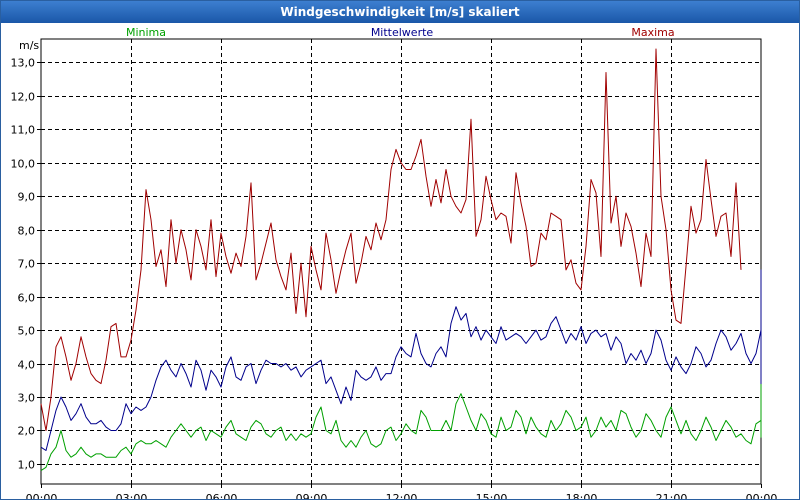 This screenshot has width=800, height=500. Describe the element at coordinates (652, 32) in the screenshot. I see `legend-item-maxima: Maxima` at that location.